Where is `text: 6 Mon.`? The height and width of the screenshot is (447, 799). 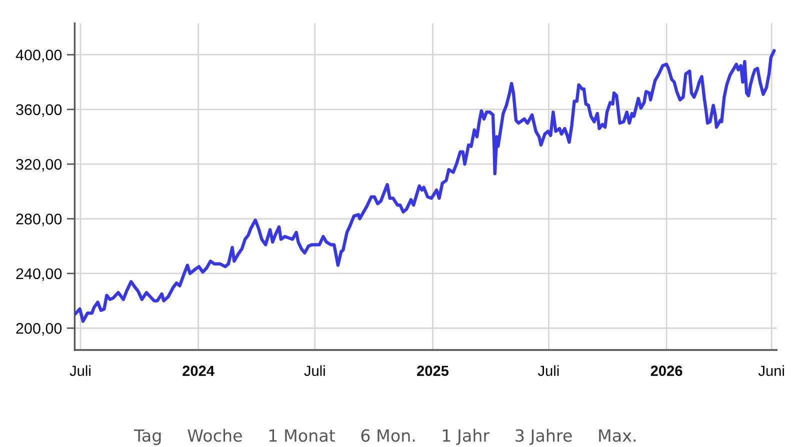
text: 6 Mon. is located at coordinates (388, 435).